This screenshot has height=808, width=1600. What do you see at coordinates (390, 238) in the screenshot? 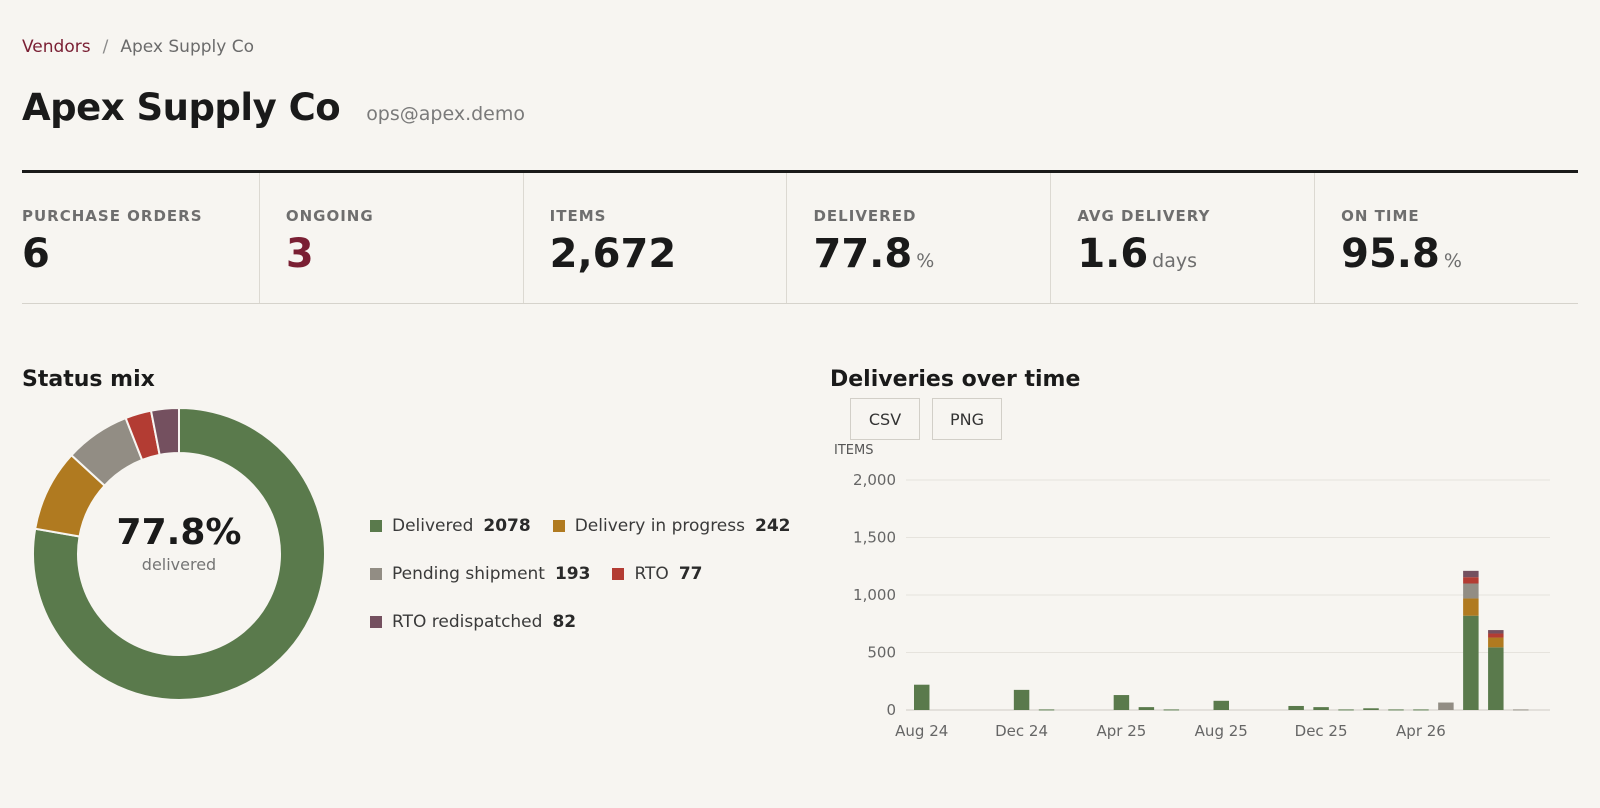
I see `stat-ongoing: ONGOING 3` at bounding box center [390, 238].